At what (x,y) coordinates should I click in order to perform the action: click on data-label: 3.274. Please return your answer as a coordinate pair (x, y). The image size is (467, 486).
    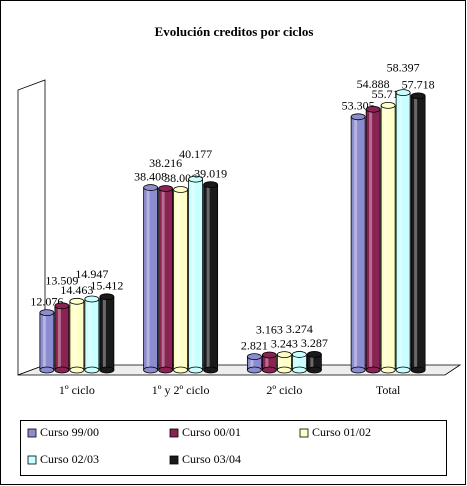
    Looking at the image, I should click on (299, 329).